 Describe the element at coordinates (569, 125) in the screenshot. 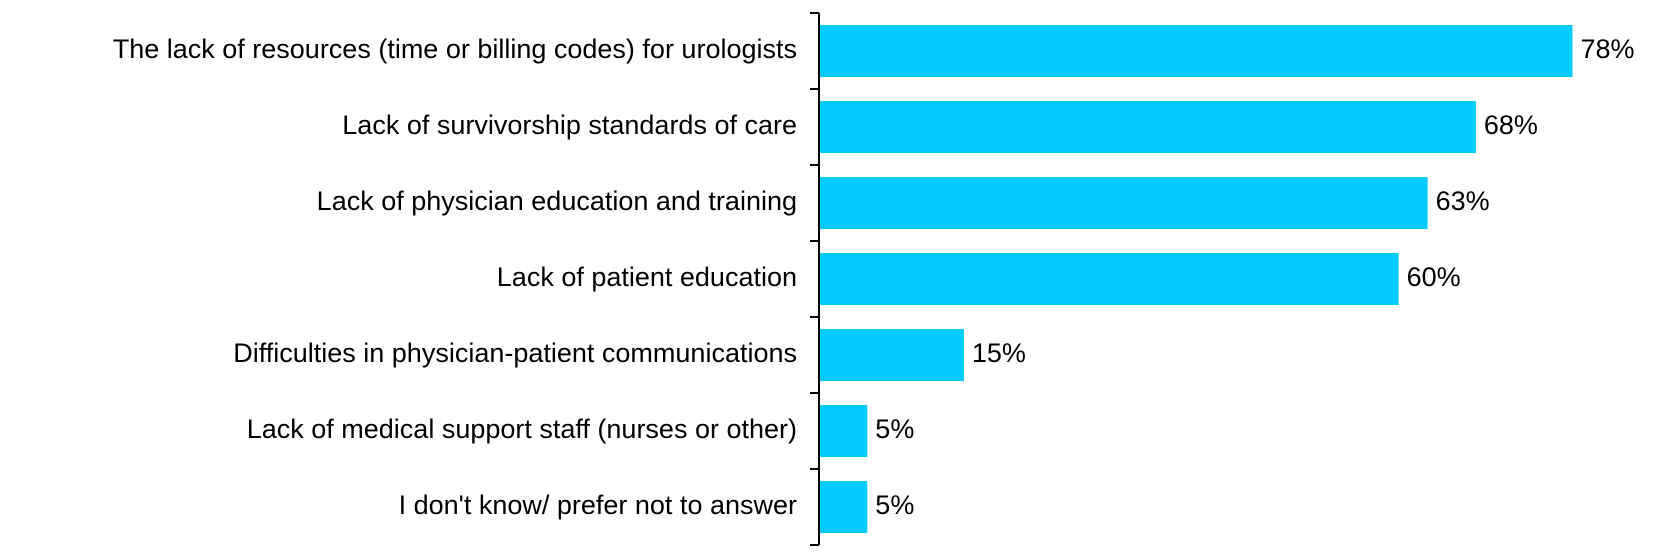

I see `category-label: Lack of survivorship standards of care` at that location.